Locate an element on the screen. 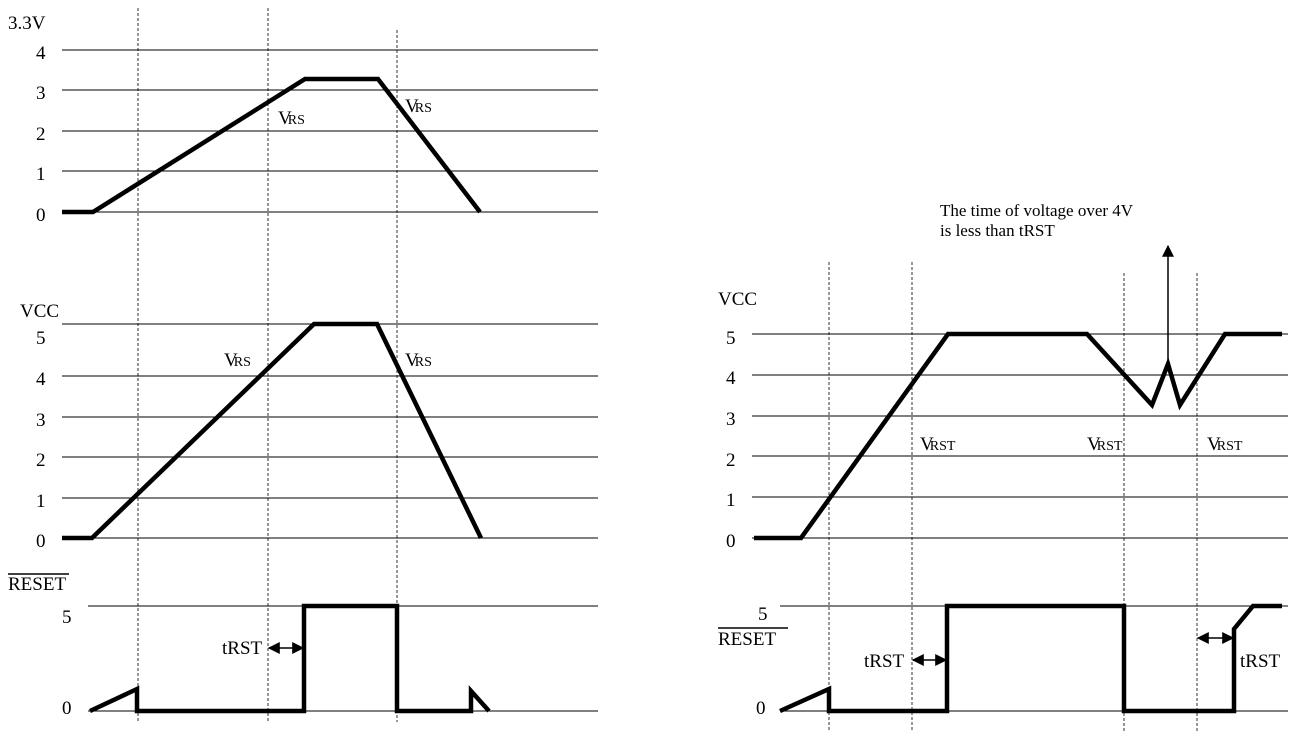 The width and height of the screenshot is (1301, 756). left-vcc-threshold-rise: VRS is located at coordinates (237, 360).